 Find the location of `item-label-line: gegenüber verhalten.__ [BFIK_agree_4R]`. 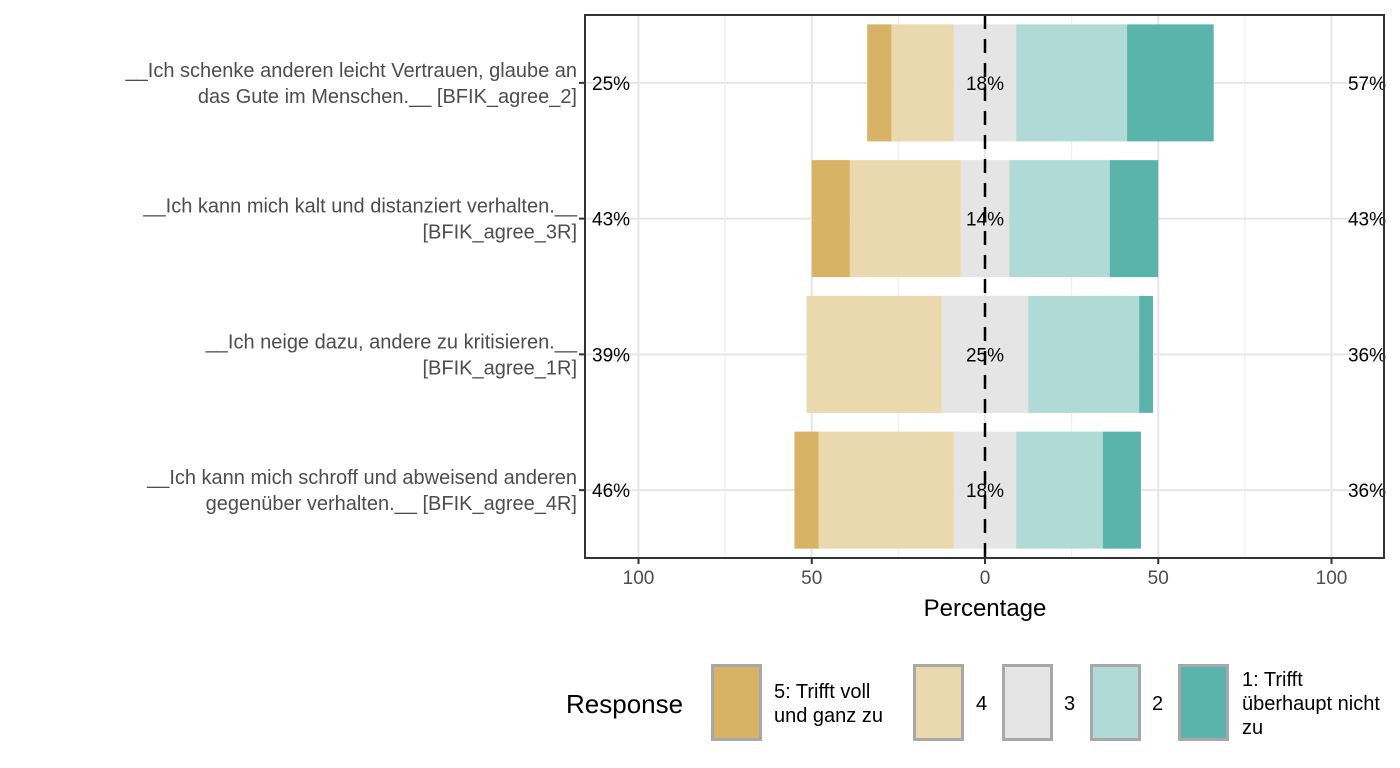

item-label-line: gegenüber verhalten.__ [BFIK_agree_4R] is located at coordinates (391, 504).